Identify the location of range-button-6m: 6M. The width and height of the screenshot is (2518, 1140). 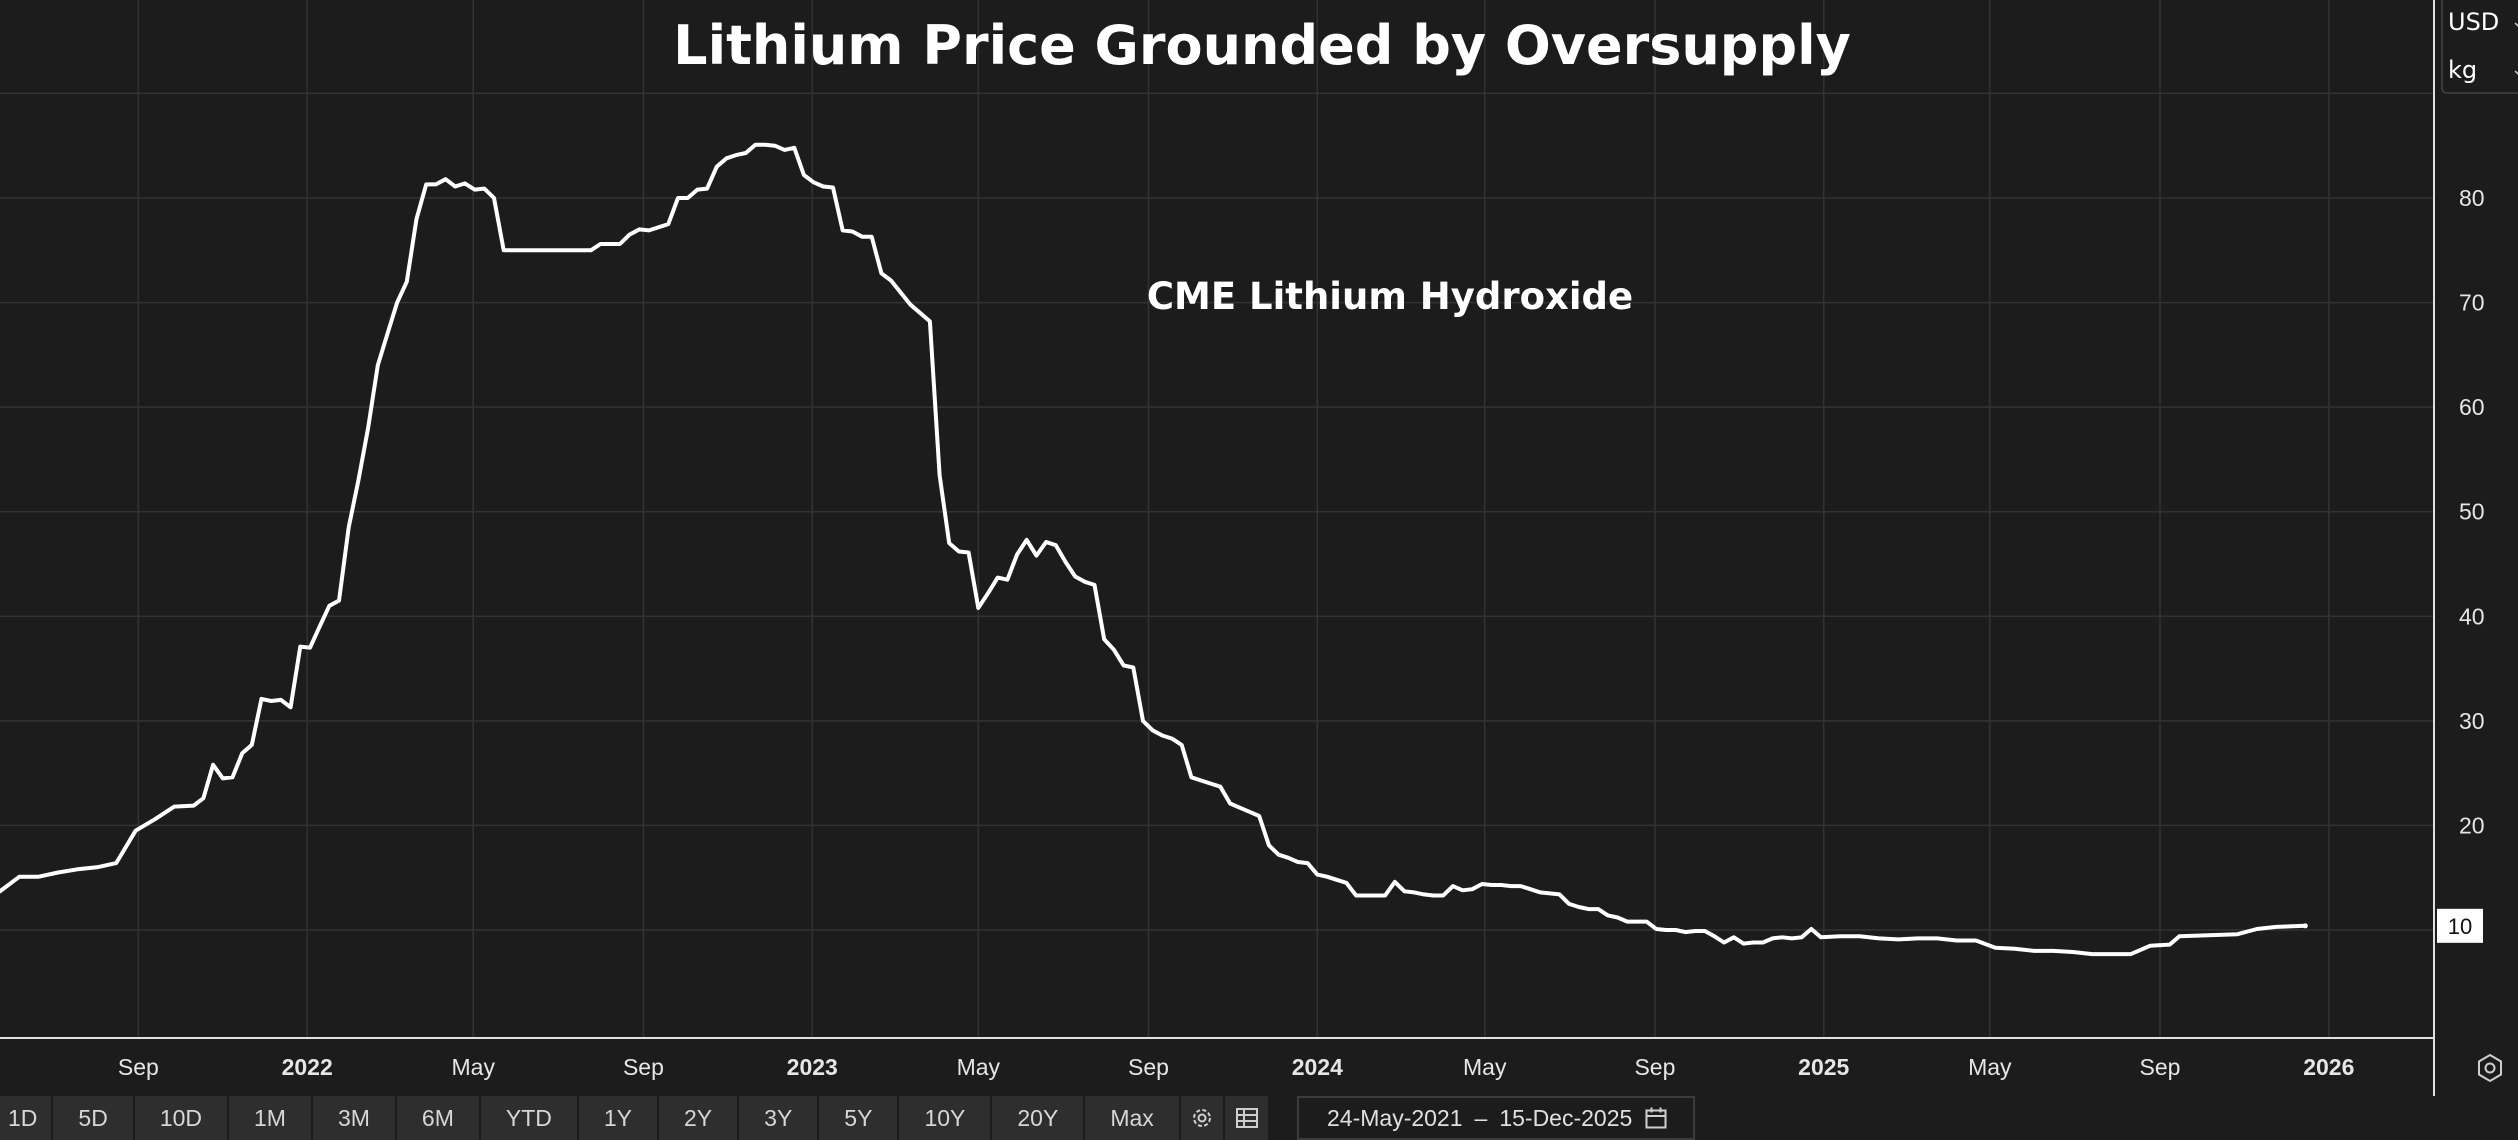
(437, 1118).